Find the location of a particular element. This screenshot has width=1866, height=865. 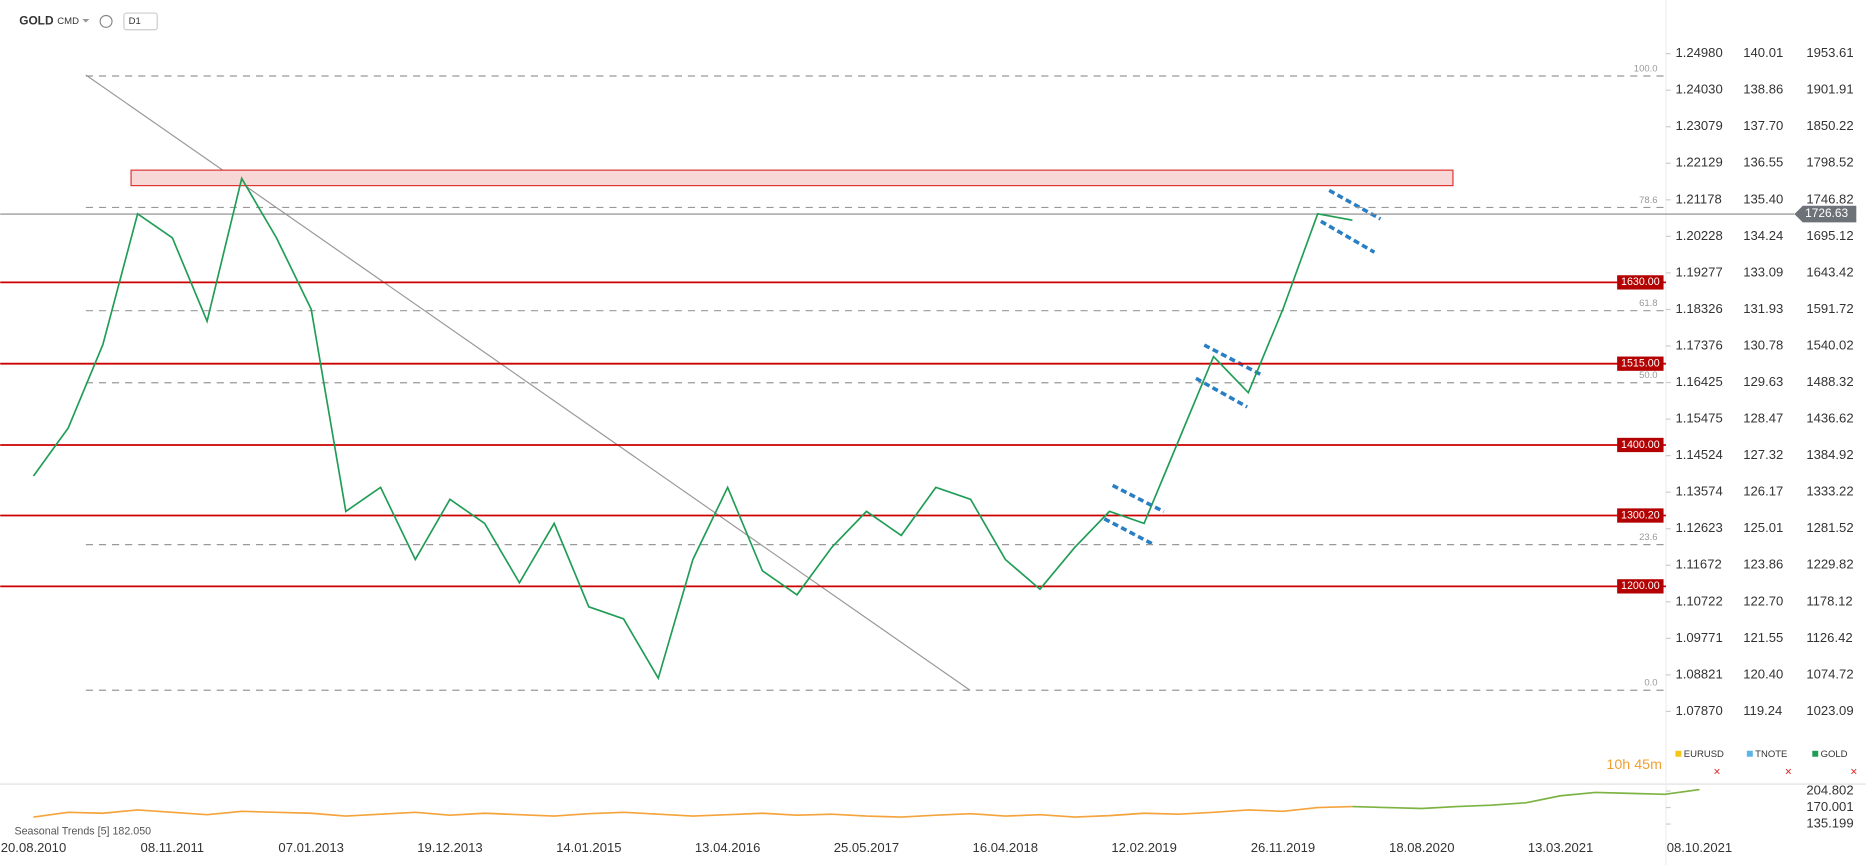

y-tick-label: 1126.42 is located at coordinates (1829, 637).